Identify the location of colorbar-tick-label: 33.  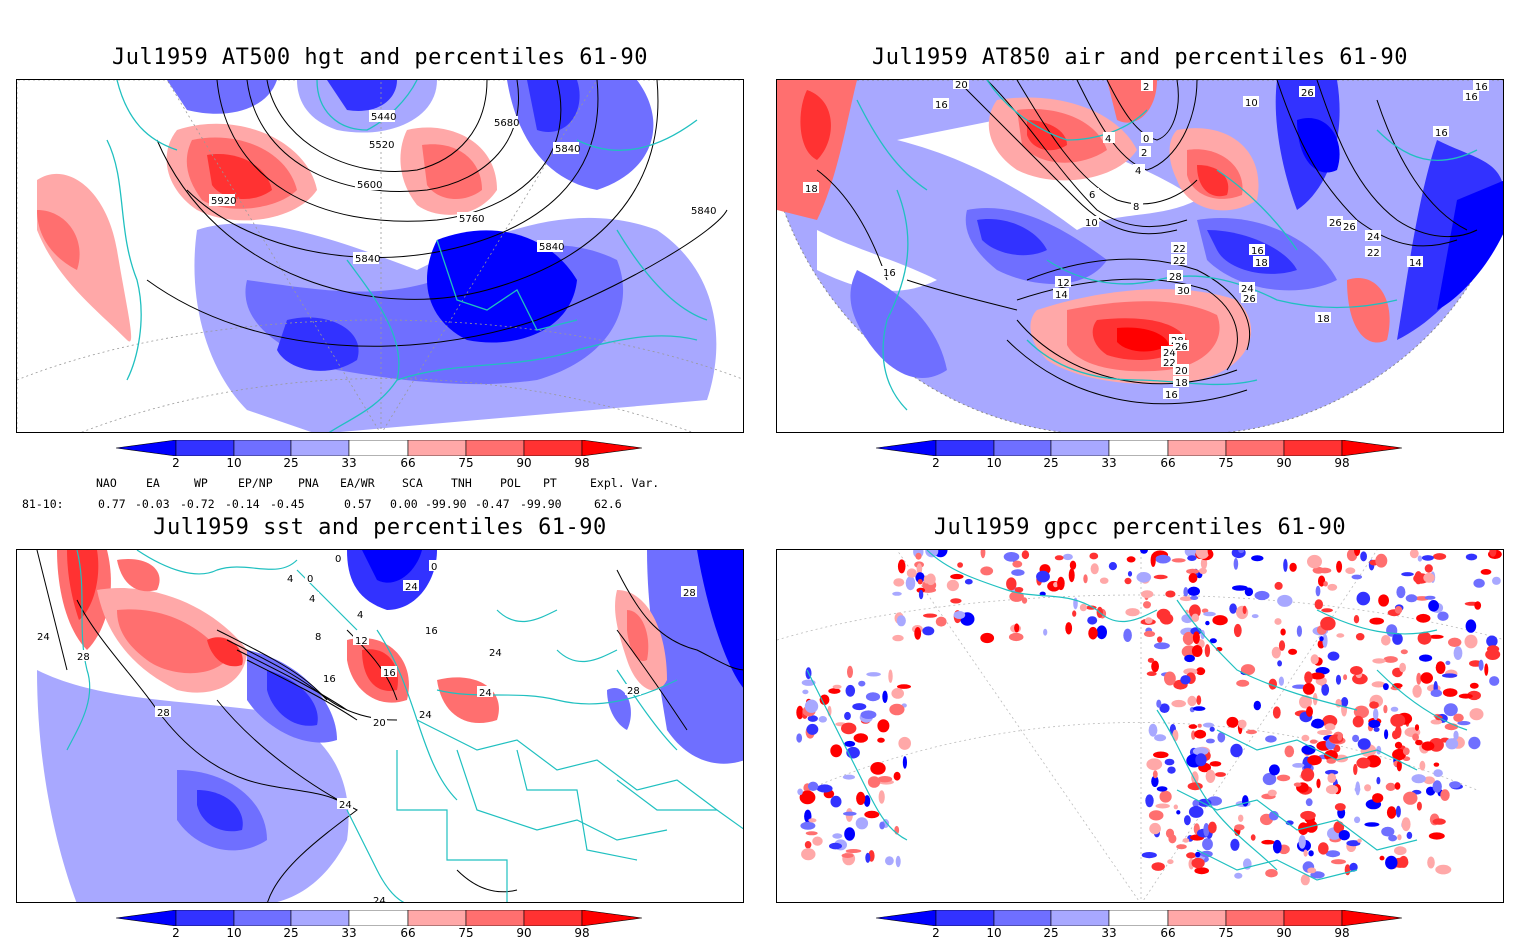
(1109, 933).